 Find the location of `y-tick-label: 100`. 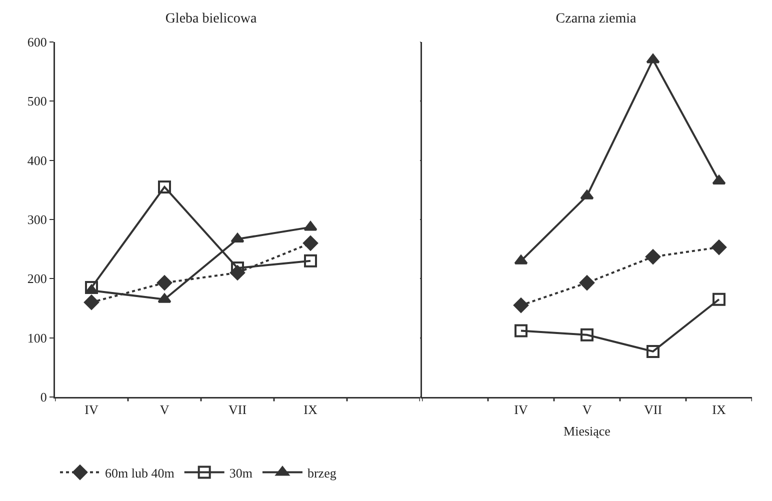

y-tick-label: 100 is located at coordinates (37, 338).